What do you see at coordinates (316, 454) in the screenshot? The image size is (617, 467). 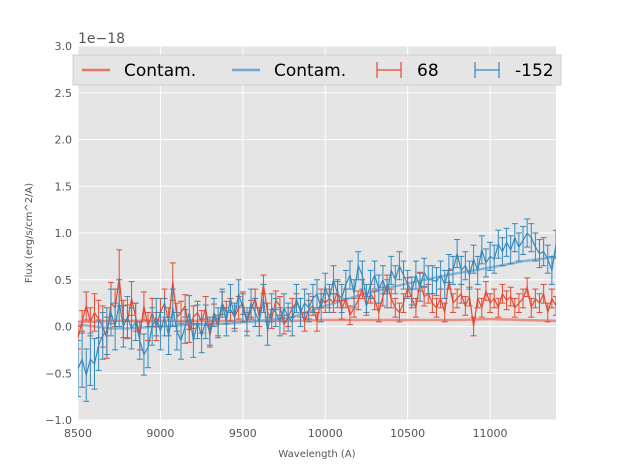 I see `x-axis-label: Wavelength (A)` at bounding box center [316, 454].